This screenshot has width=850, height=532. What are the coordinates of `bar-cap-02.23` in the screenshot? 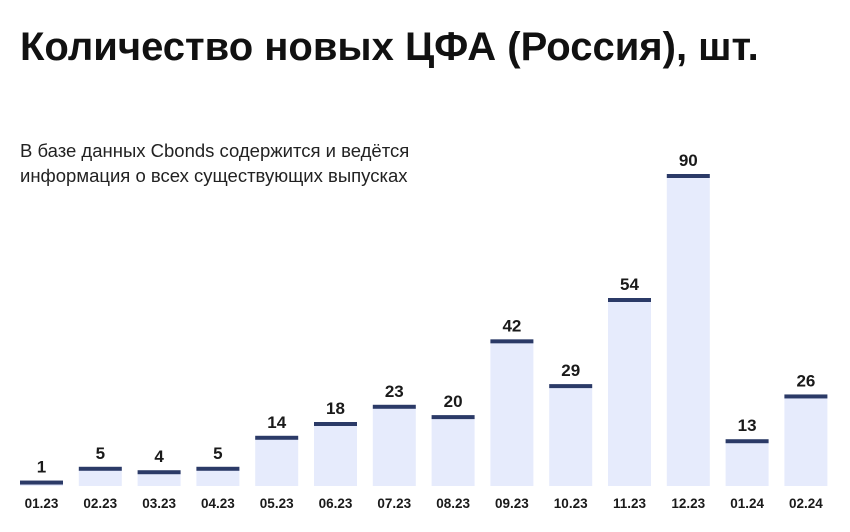 It's located at (100, 468).